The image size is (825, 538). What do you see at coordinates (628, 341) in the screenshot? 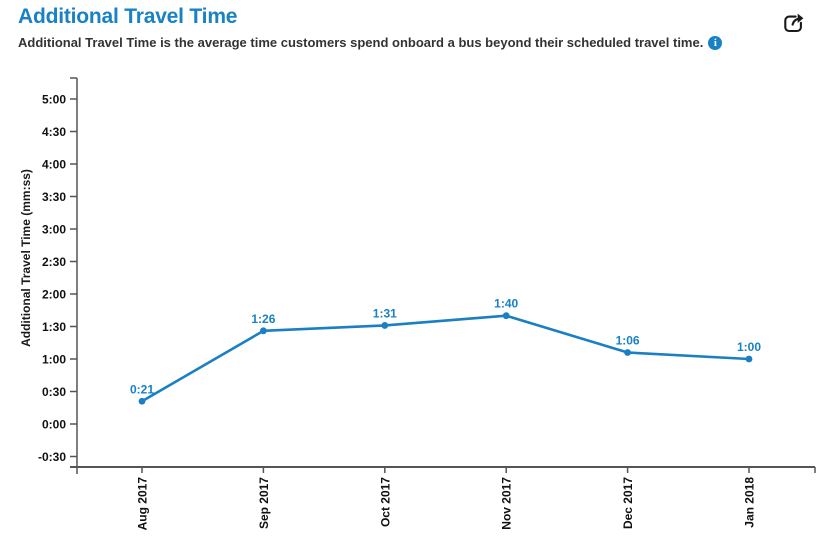
I see `data-point-label: 1:06` at bounding box center [628, 341].